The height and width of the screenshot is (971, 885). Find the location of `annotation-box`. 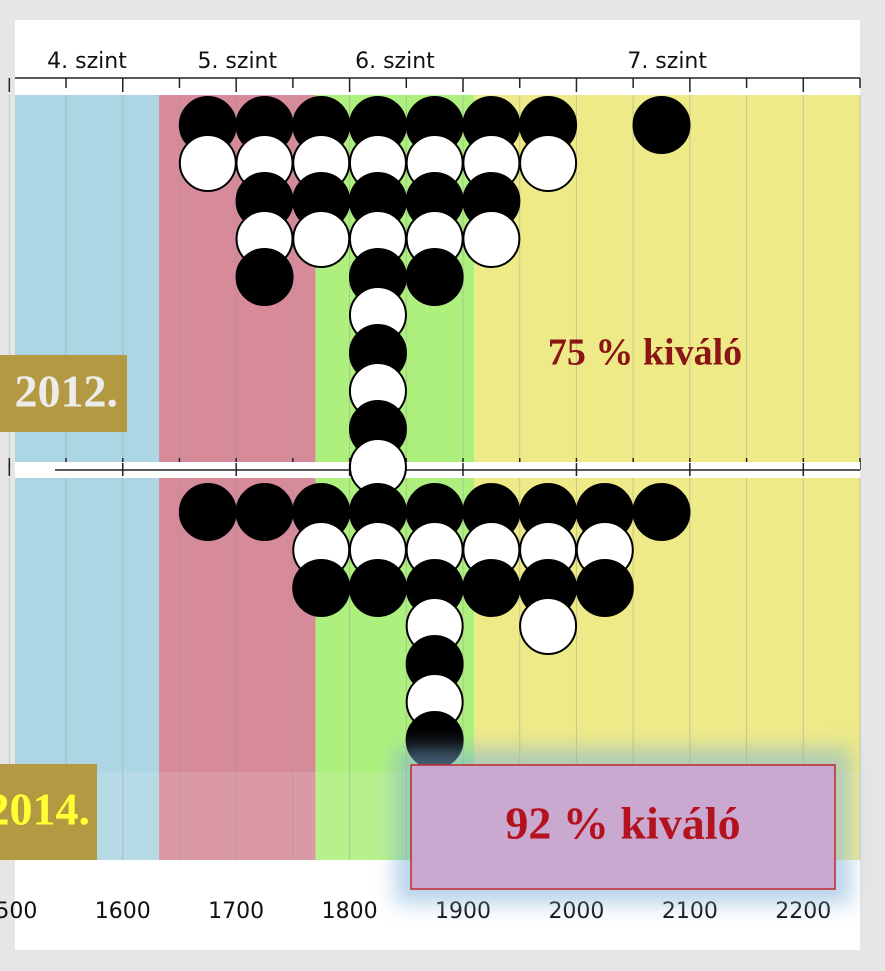

annotation-box is located at coordinates (623, 827).